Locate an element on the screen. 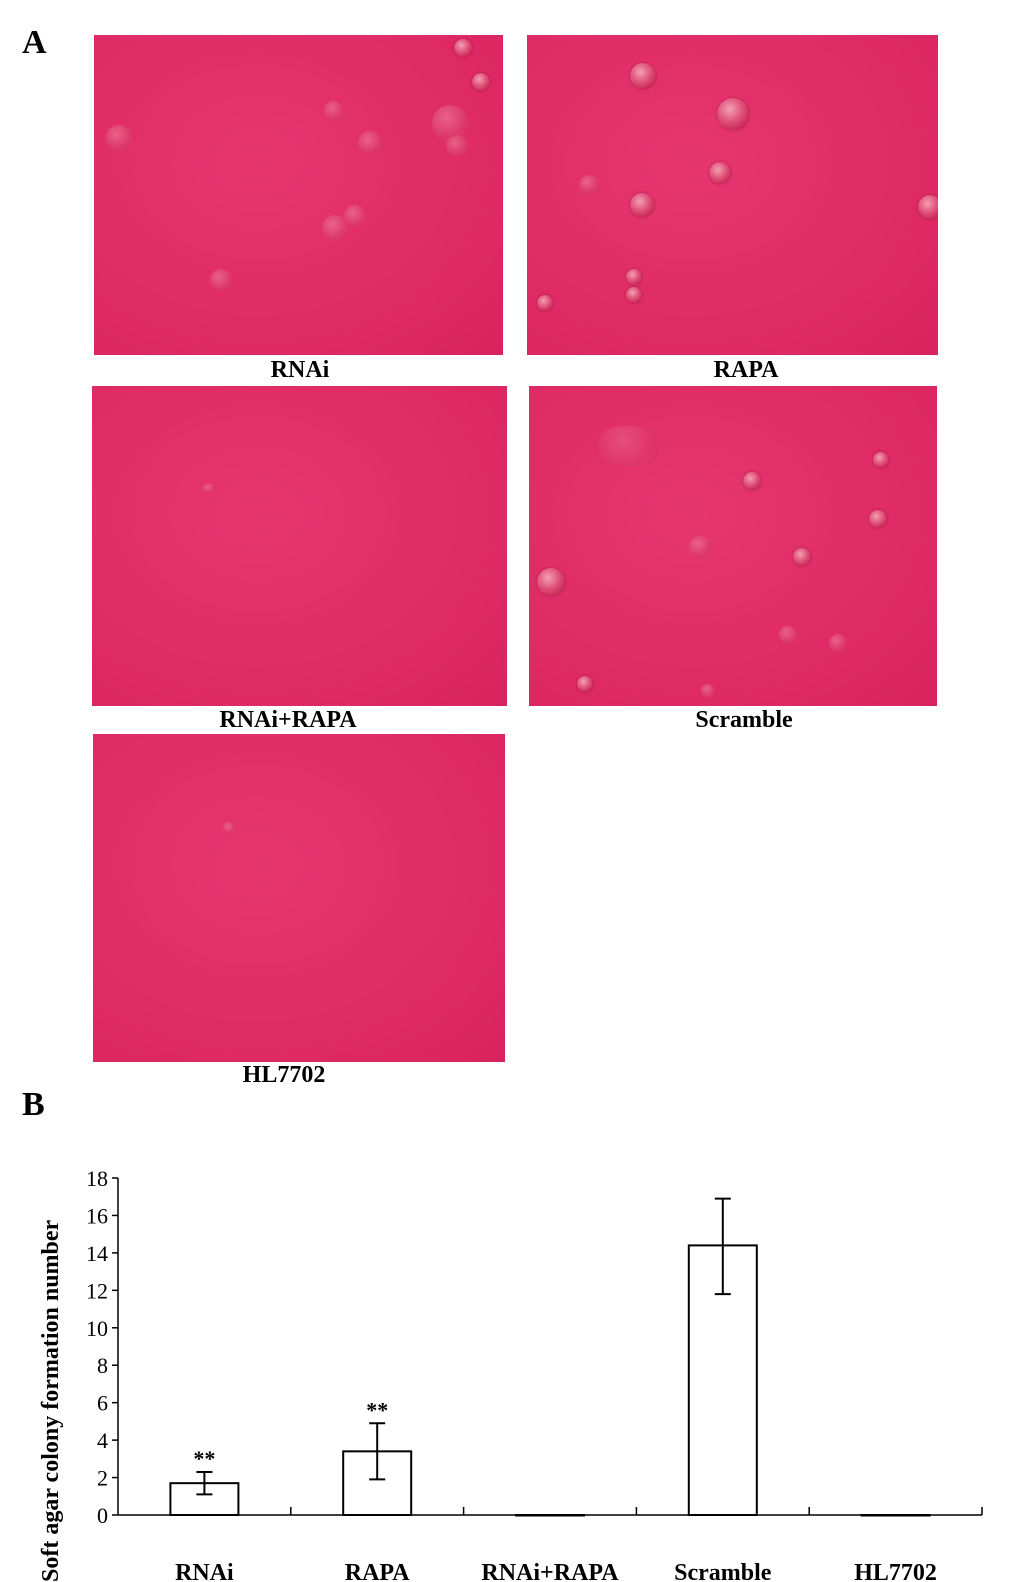 Image resolution: width=1033 pixels, height=1582 pixels. micrograph-label-scramble: Scramble is located at coordinates (744, 720).